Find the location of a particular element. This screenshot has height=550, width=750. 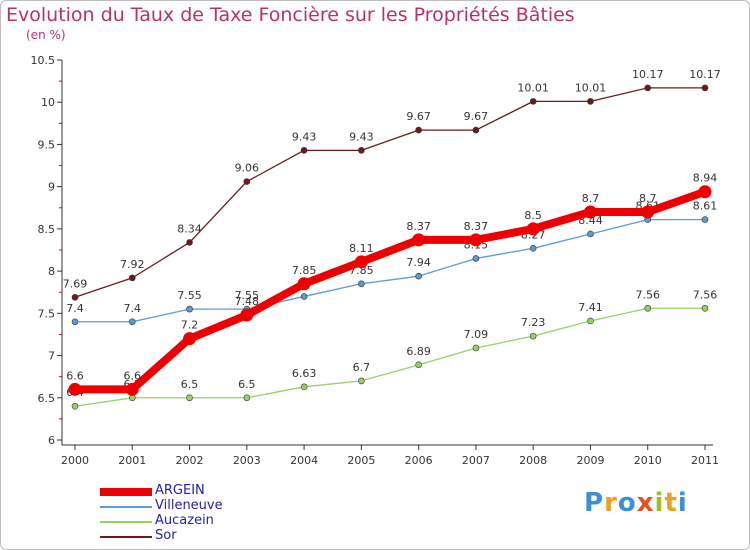

legend-label: ARGEIN is located at coordinates (180, 490).